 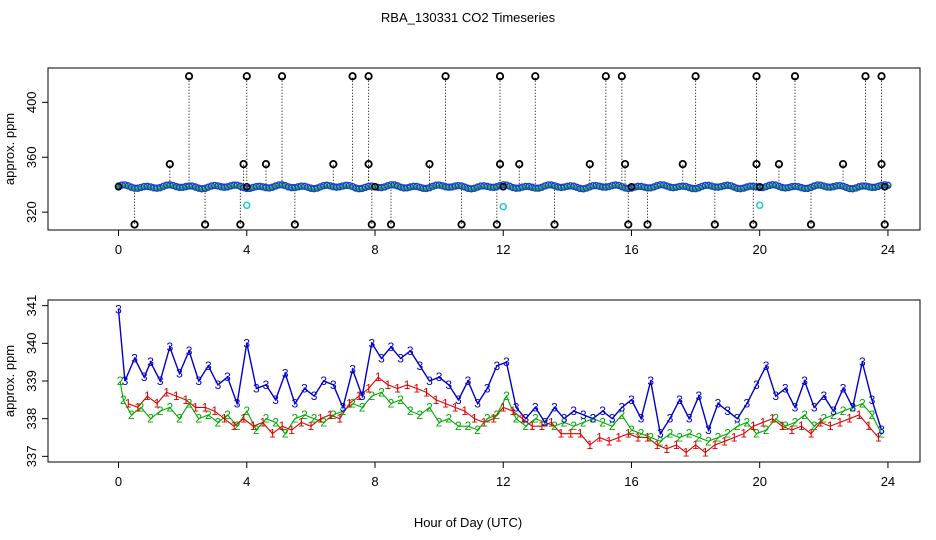 What do you see at coordinates (247, 205) in the screenshot?
I see `cyan-point` at bounding box center [247, 205].